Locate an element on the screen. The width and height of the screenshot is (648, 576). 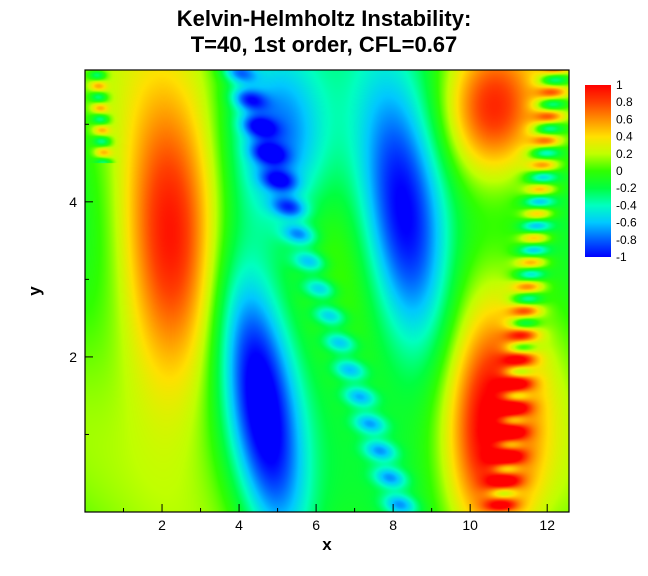
x-tick-label: 6 is located at coordinates (316, 525).